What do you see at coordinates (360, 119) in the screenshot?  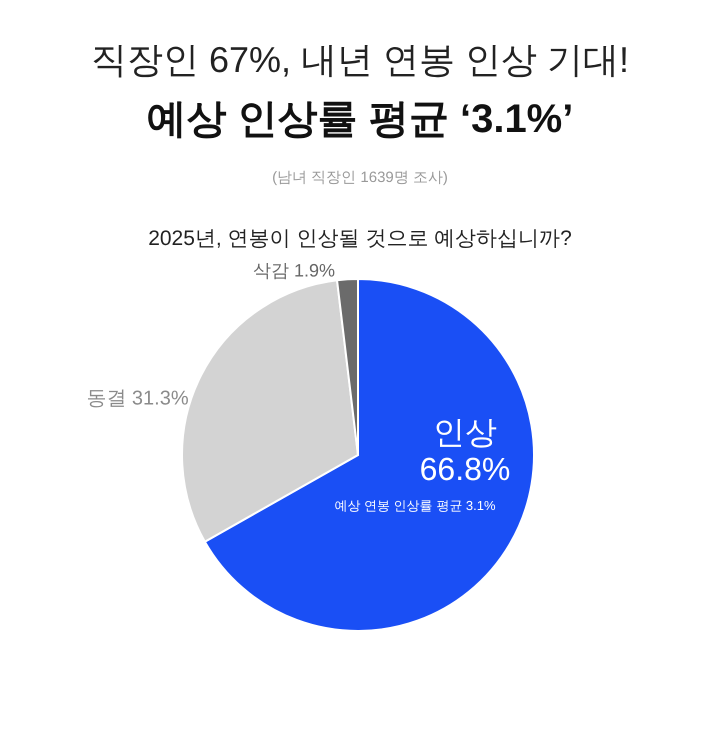 I see `chart-subtitle: 예상 인상률 평균 ‘3.1%’` at bounding box center [360, 119].